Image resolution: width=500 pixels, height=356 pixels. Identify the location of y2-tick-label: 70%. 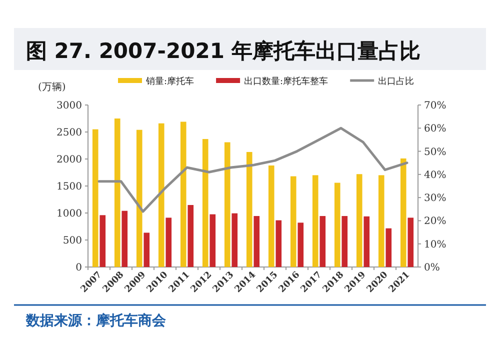
(435, 106).